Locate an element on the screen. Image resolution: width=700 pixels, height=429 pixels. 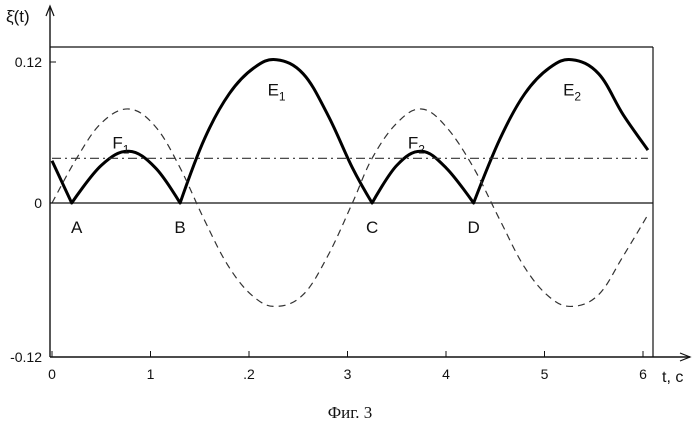
figure-caption: Фиг. 3 is located at coordinates (350, 412).